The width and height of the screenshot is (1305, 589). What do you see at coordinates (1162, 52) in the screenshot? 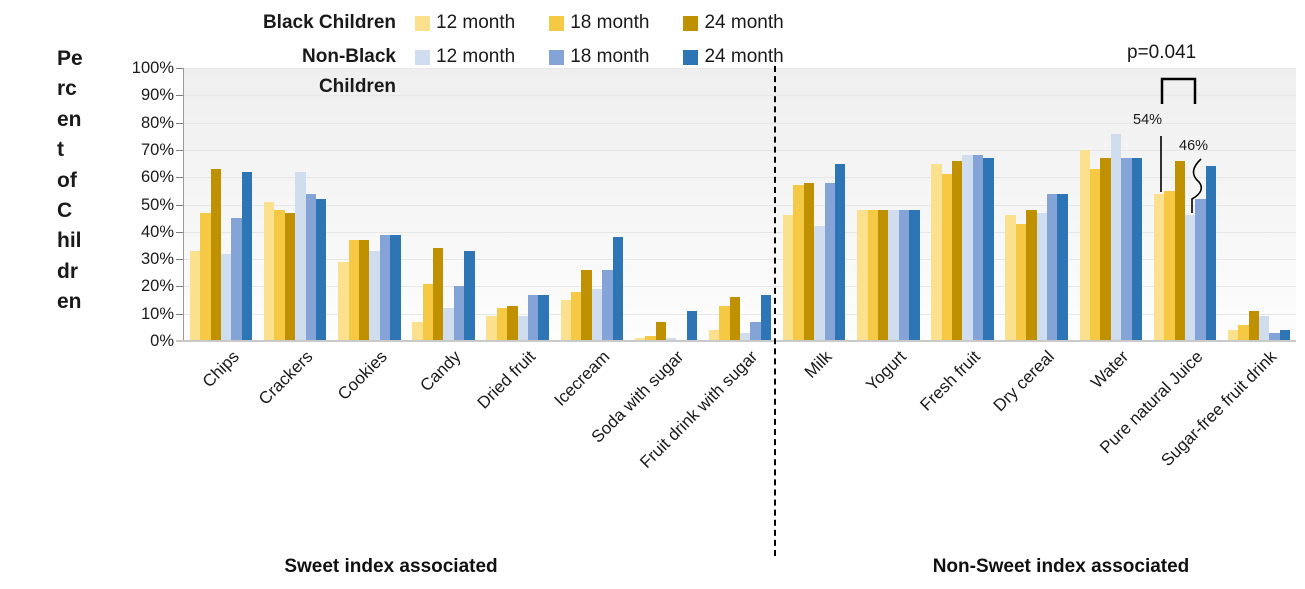
I see `p-value-label: p=0.041` at bounding box center [1162, 52].